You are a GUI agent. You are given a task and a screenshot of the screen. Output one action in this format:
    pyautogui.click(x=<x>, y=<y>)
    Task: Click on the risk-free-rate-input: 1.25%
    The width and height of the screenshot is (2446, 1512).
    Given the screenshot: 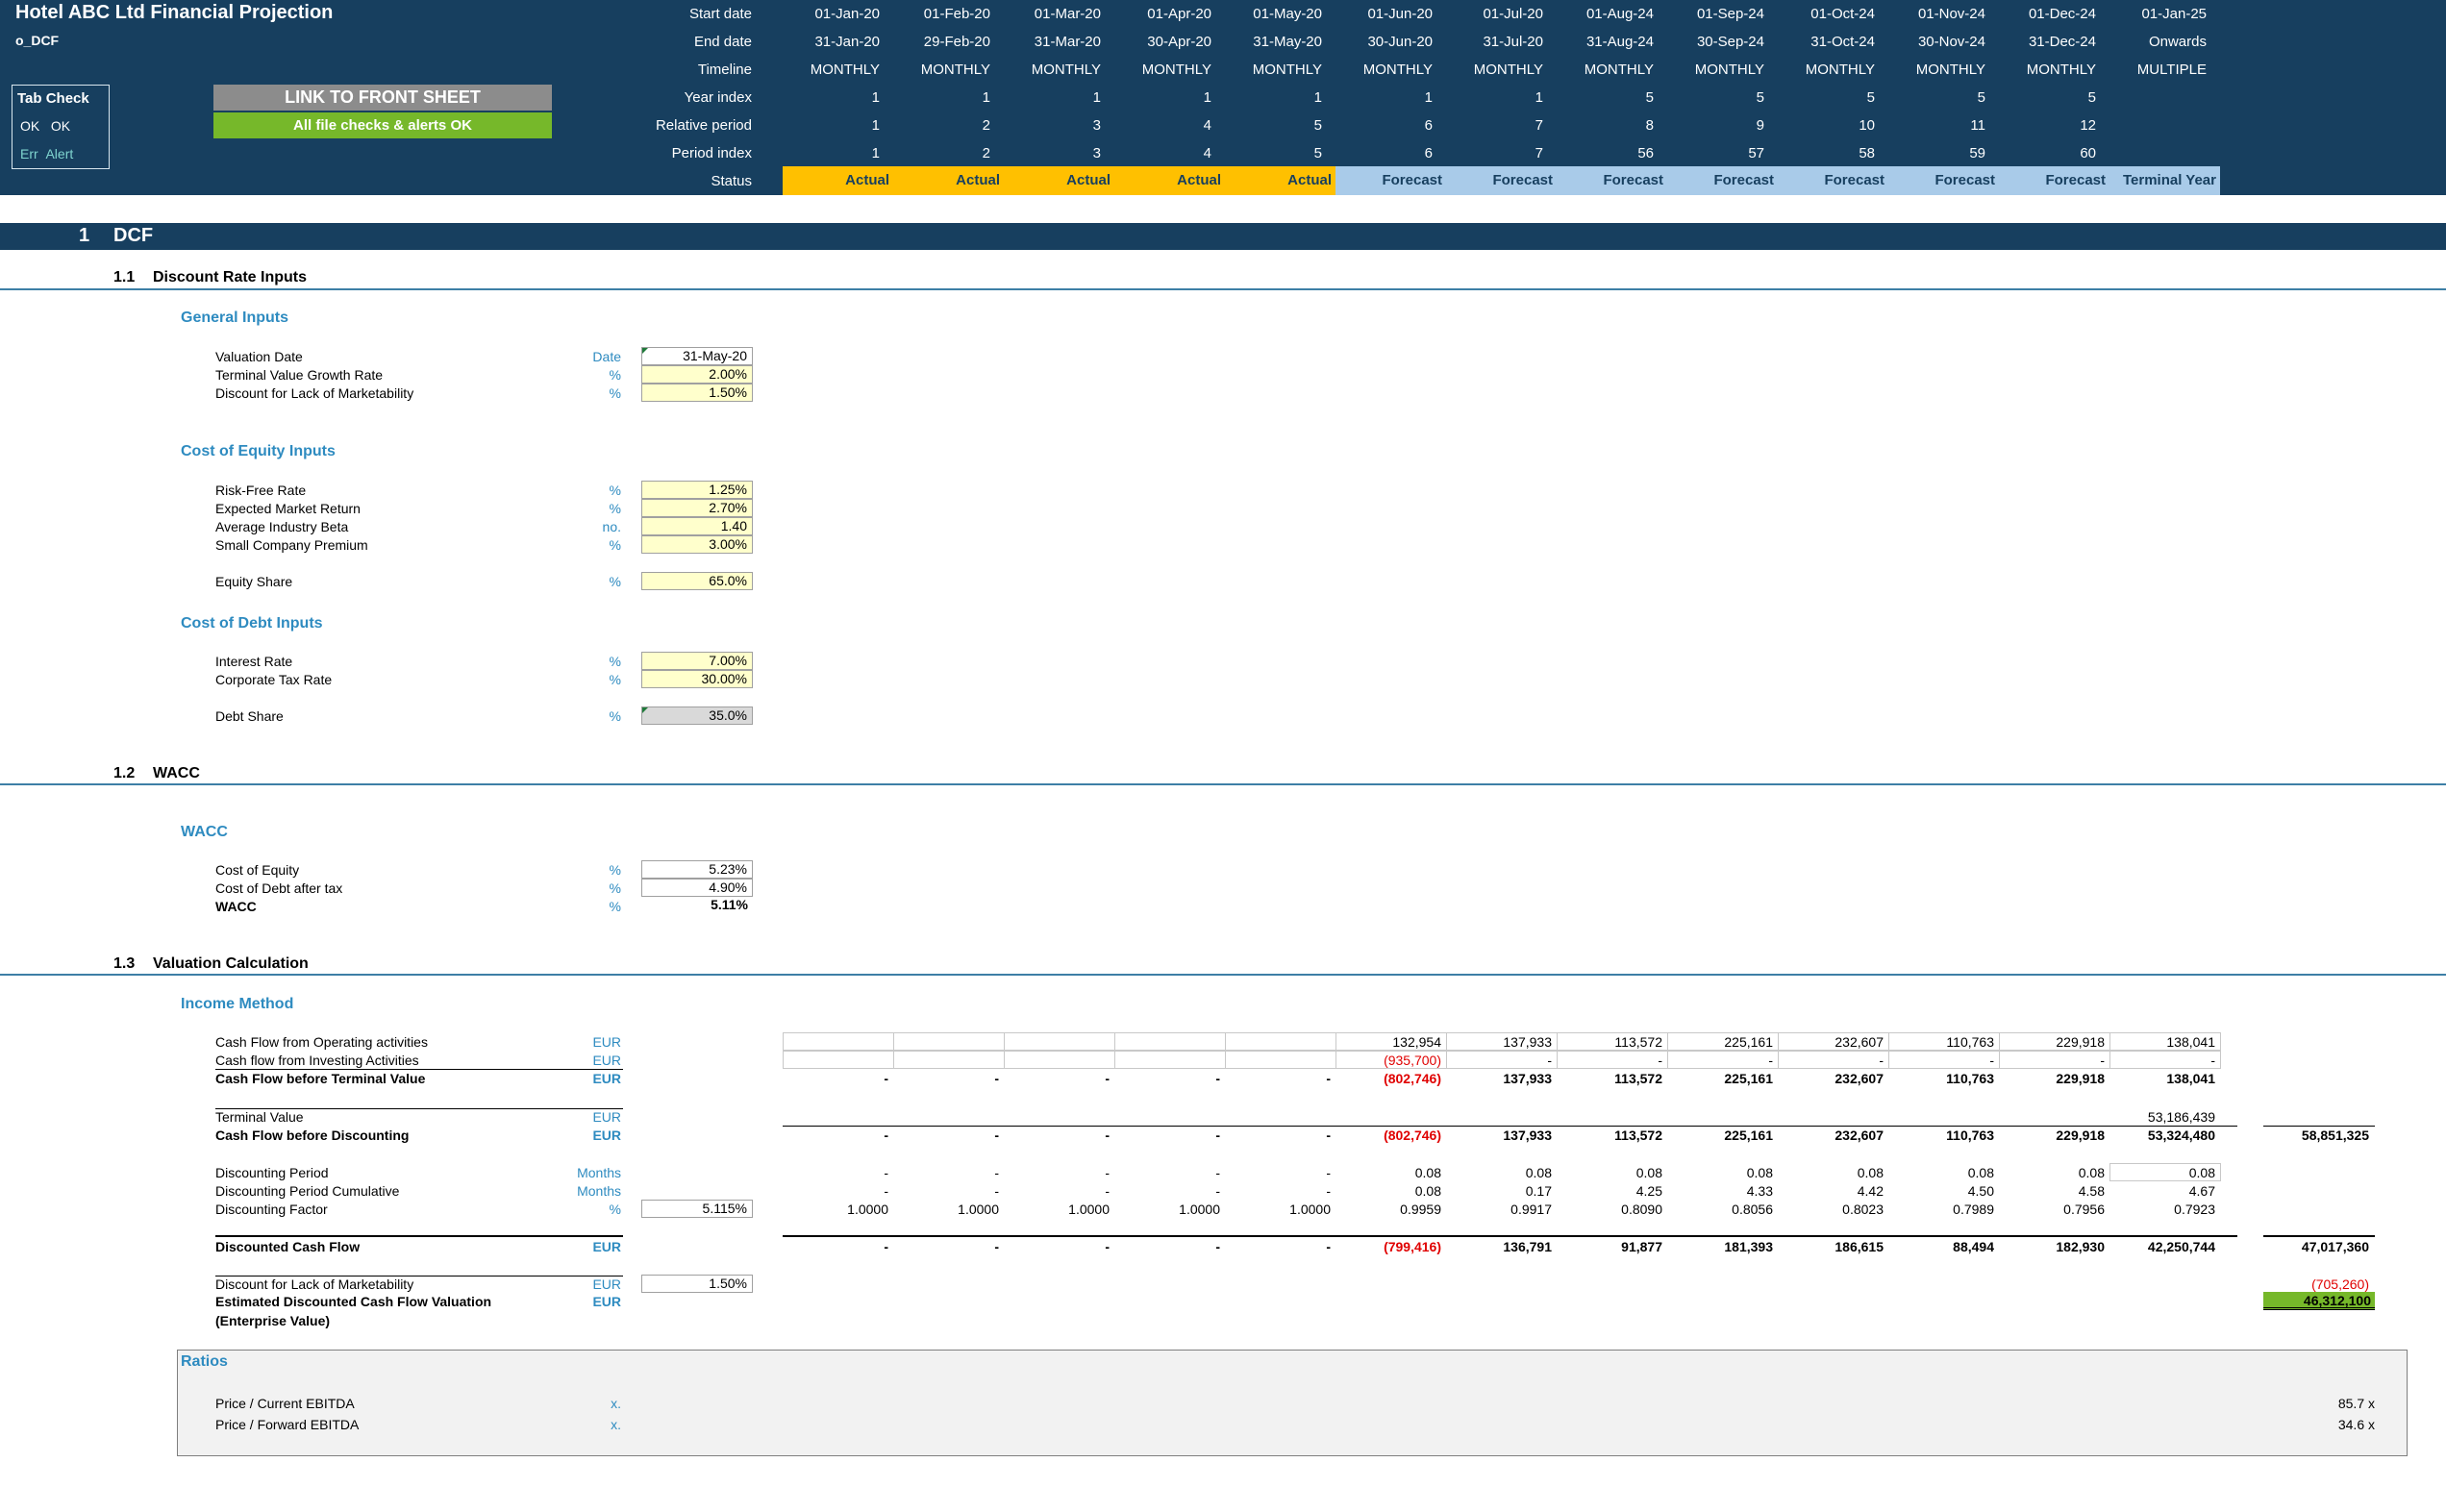 What is the action you would take?
    pyautogui.click(x=697, y=490)
    